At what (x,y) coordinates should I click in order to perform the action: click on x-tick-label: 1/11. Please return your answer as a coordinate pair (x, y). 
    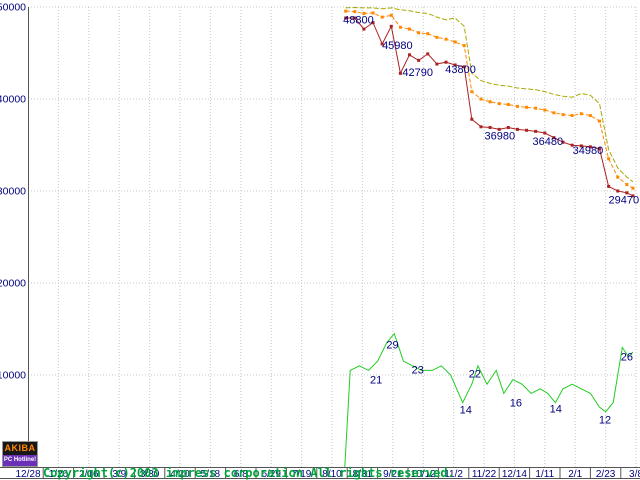
    Looking at the image, I should click on (544, 474).